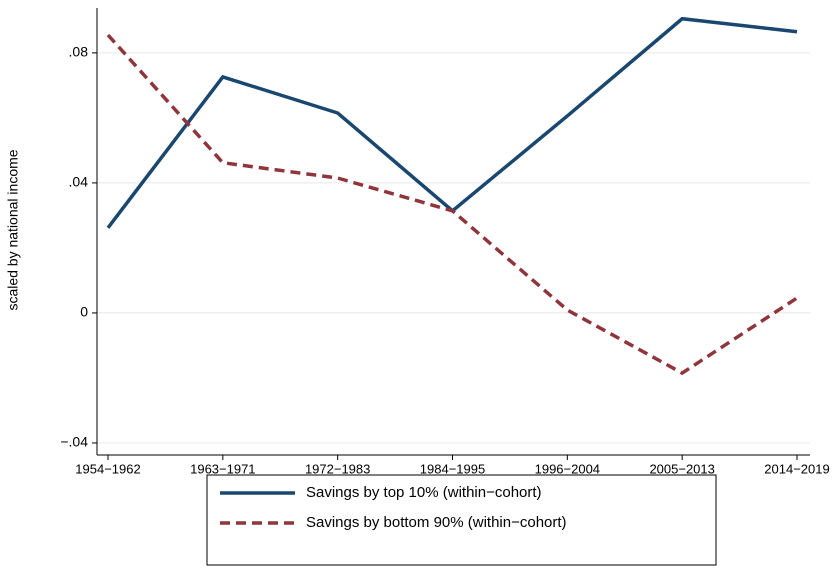  What do you see at coordinates (222, 468) in the screenshot?
I see `x-tick-label: 1963−1971` at bounding box center [222, 468].